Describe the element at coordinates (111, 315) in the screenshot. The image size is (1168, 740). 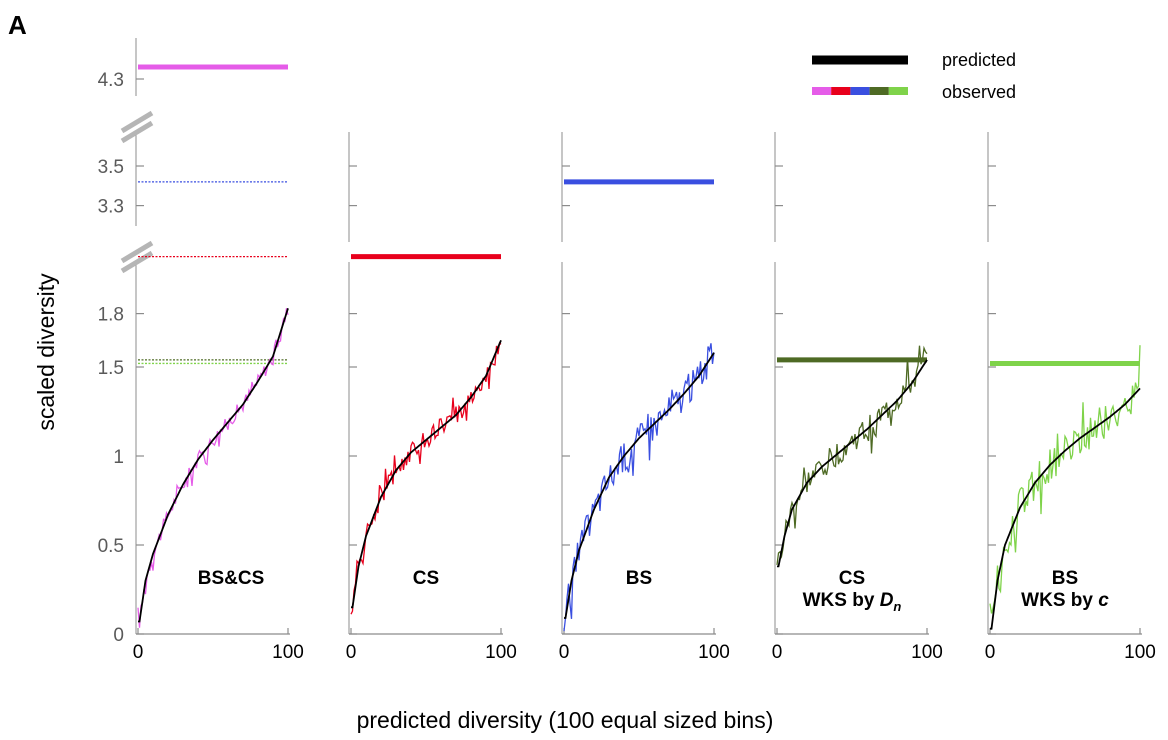
I see `y-tick-label: 1.8` at that location.